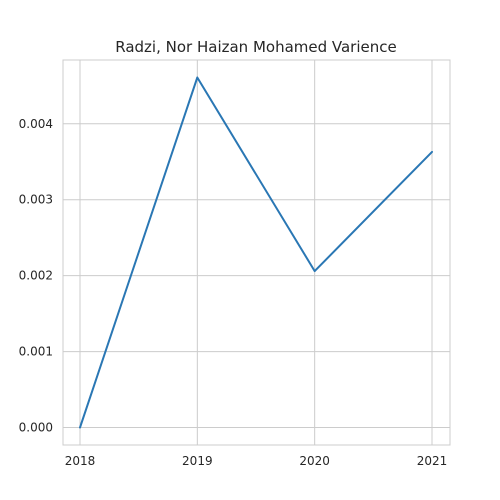 The image size is (500, 500). I want to click on y-tick-label: 0.002, so click(36, 276).